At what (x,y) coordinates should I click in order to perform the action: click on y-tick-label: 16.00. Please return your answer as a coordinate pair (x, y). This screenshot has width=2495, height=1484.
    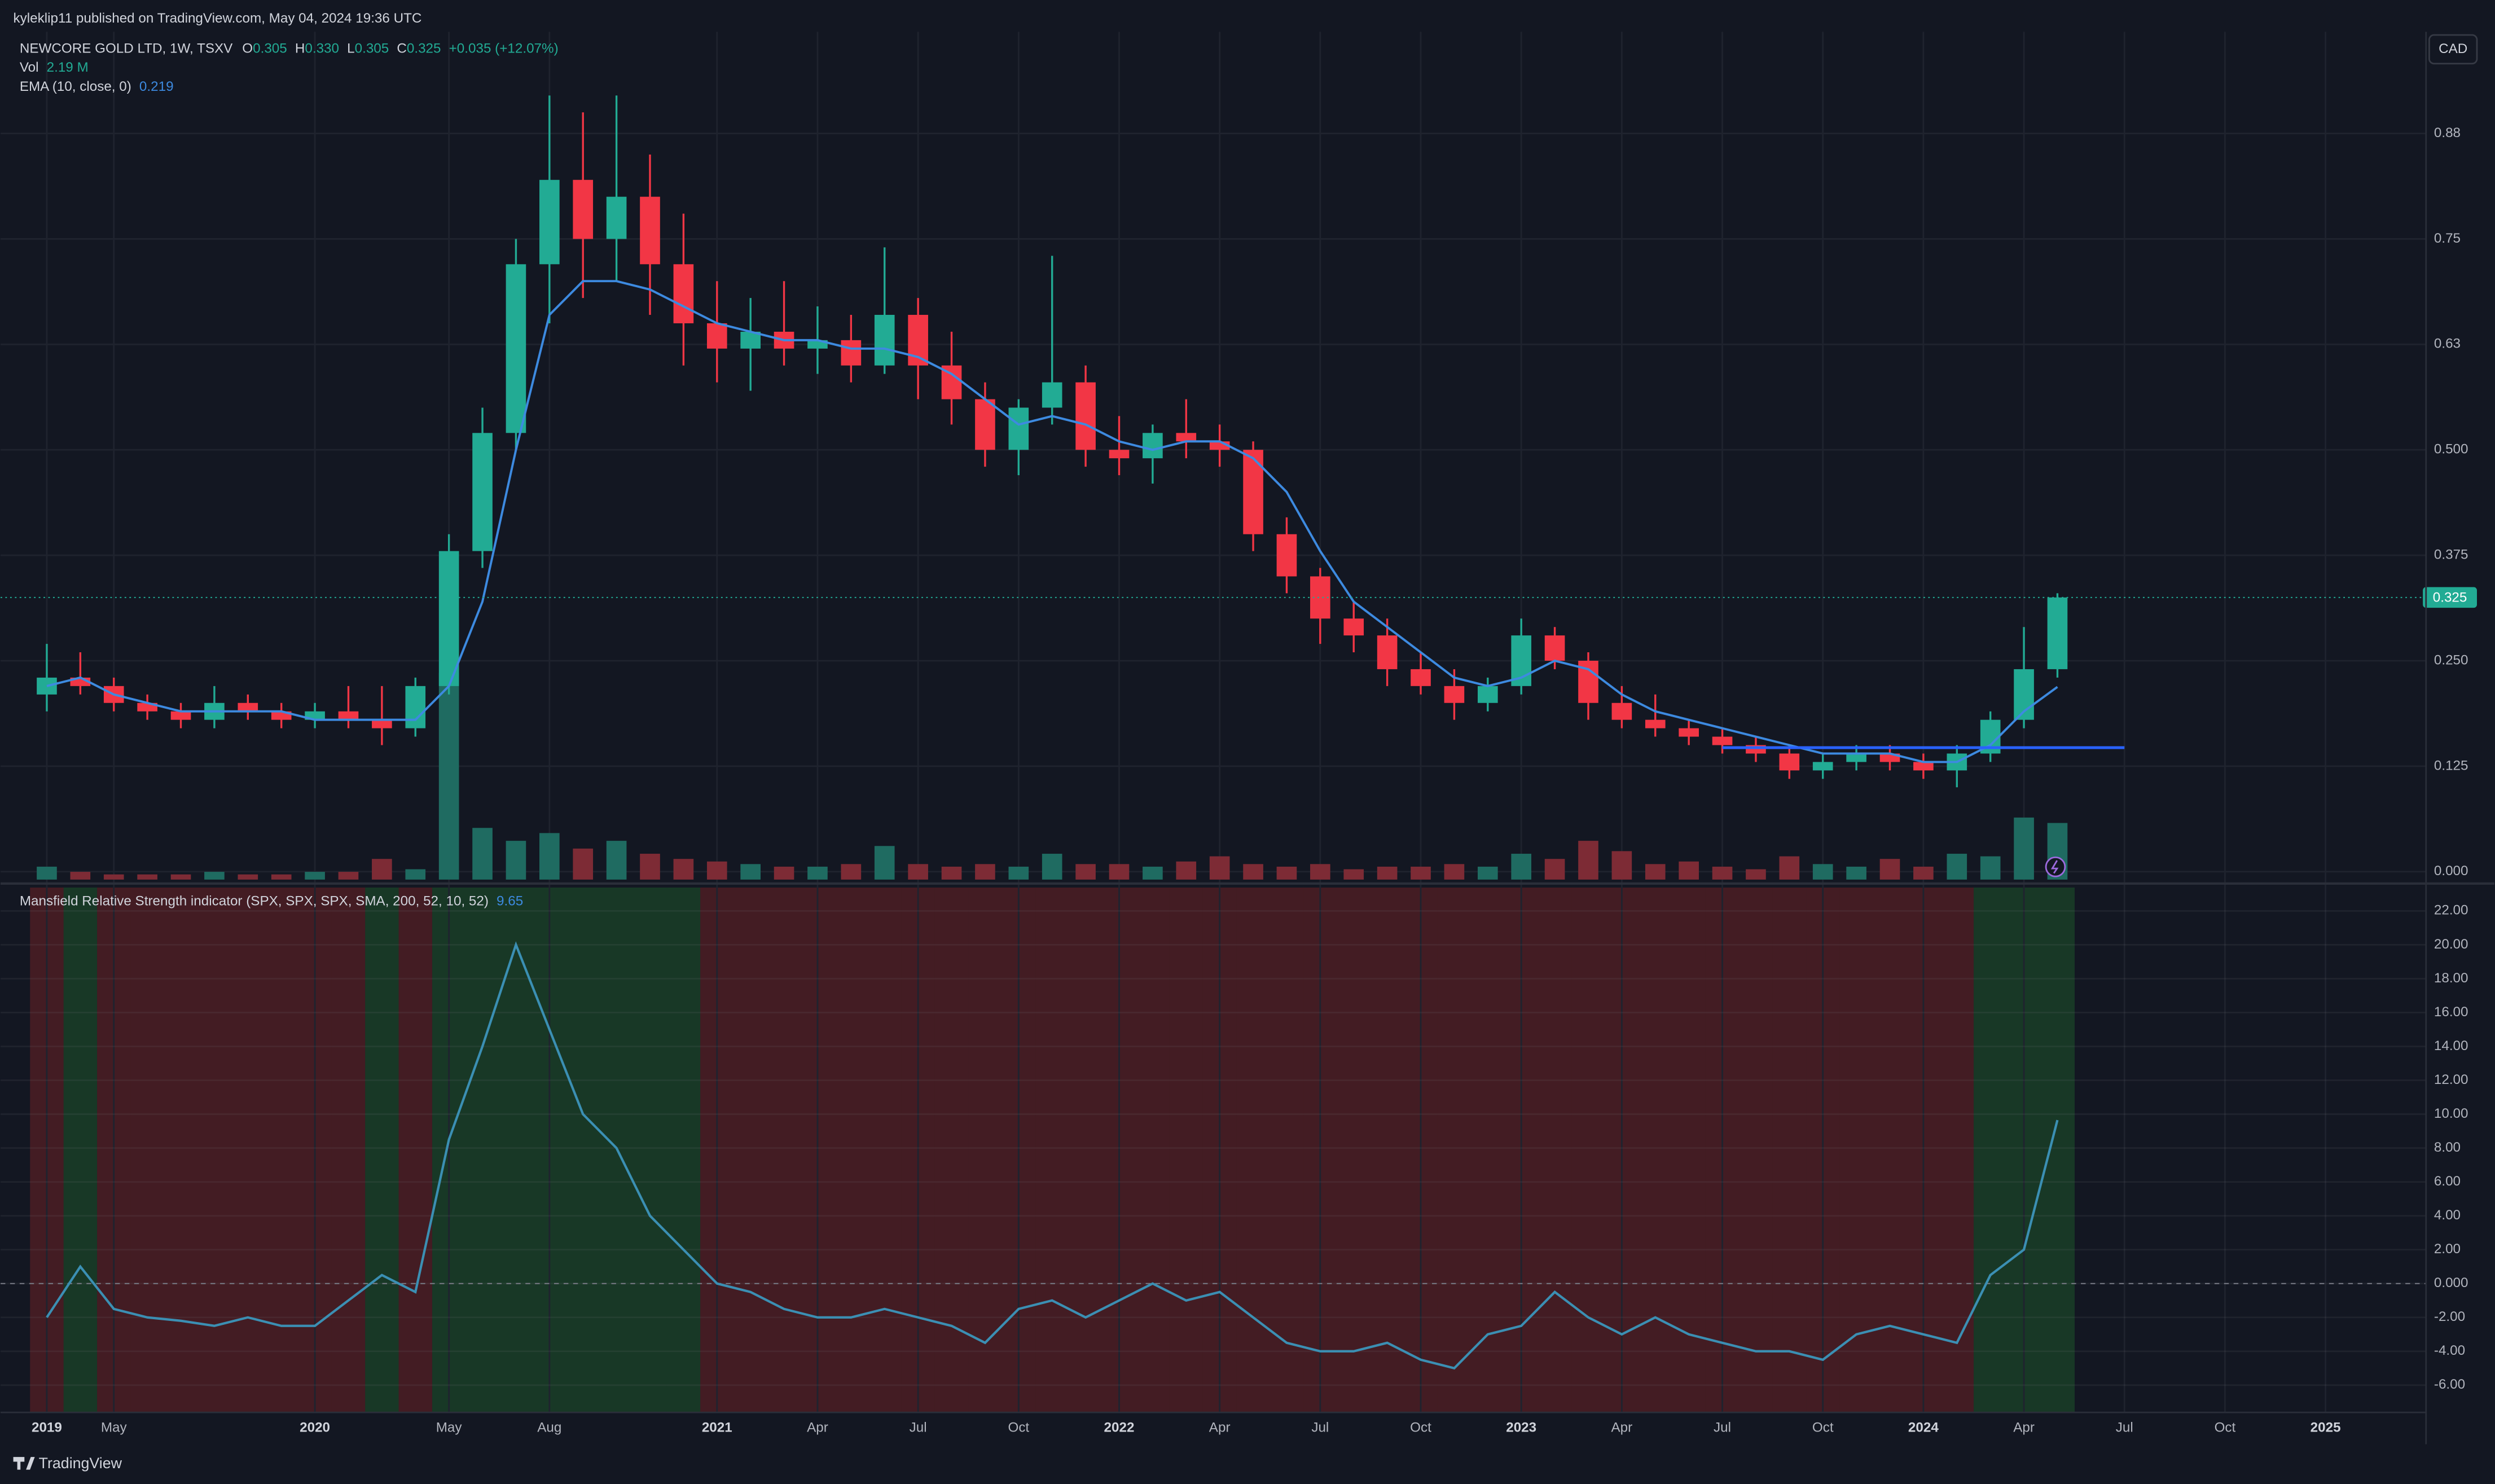
    Looking at the image, I should click on (2451, 1012).